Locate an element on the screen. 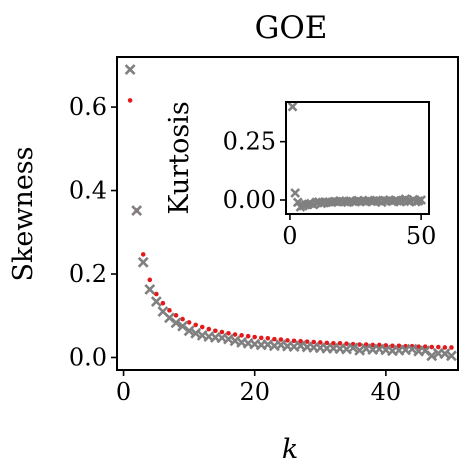 This screenshot has height=473, width=473. y-tick-label: 0.2 is located at coordinates (88, 274).